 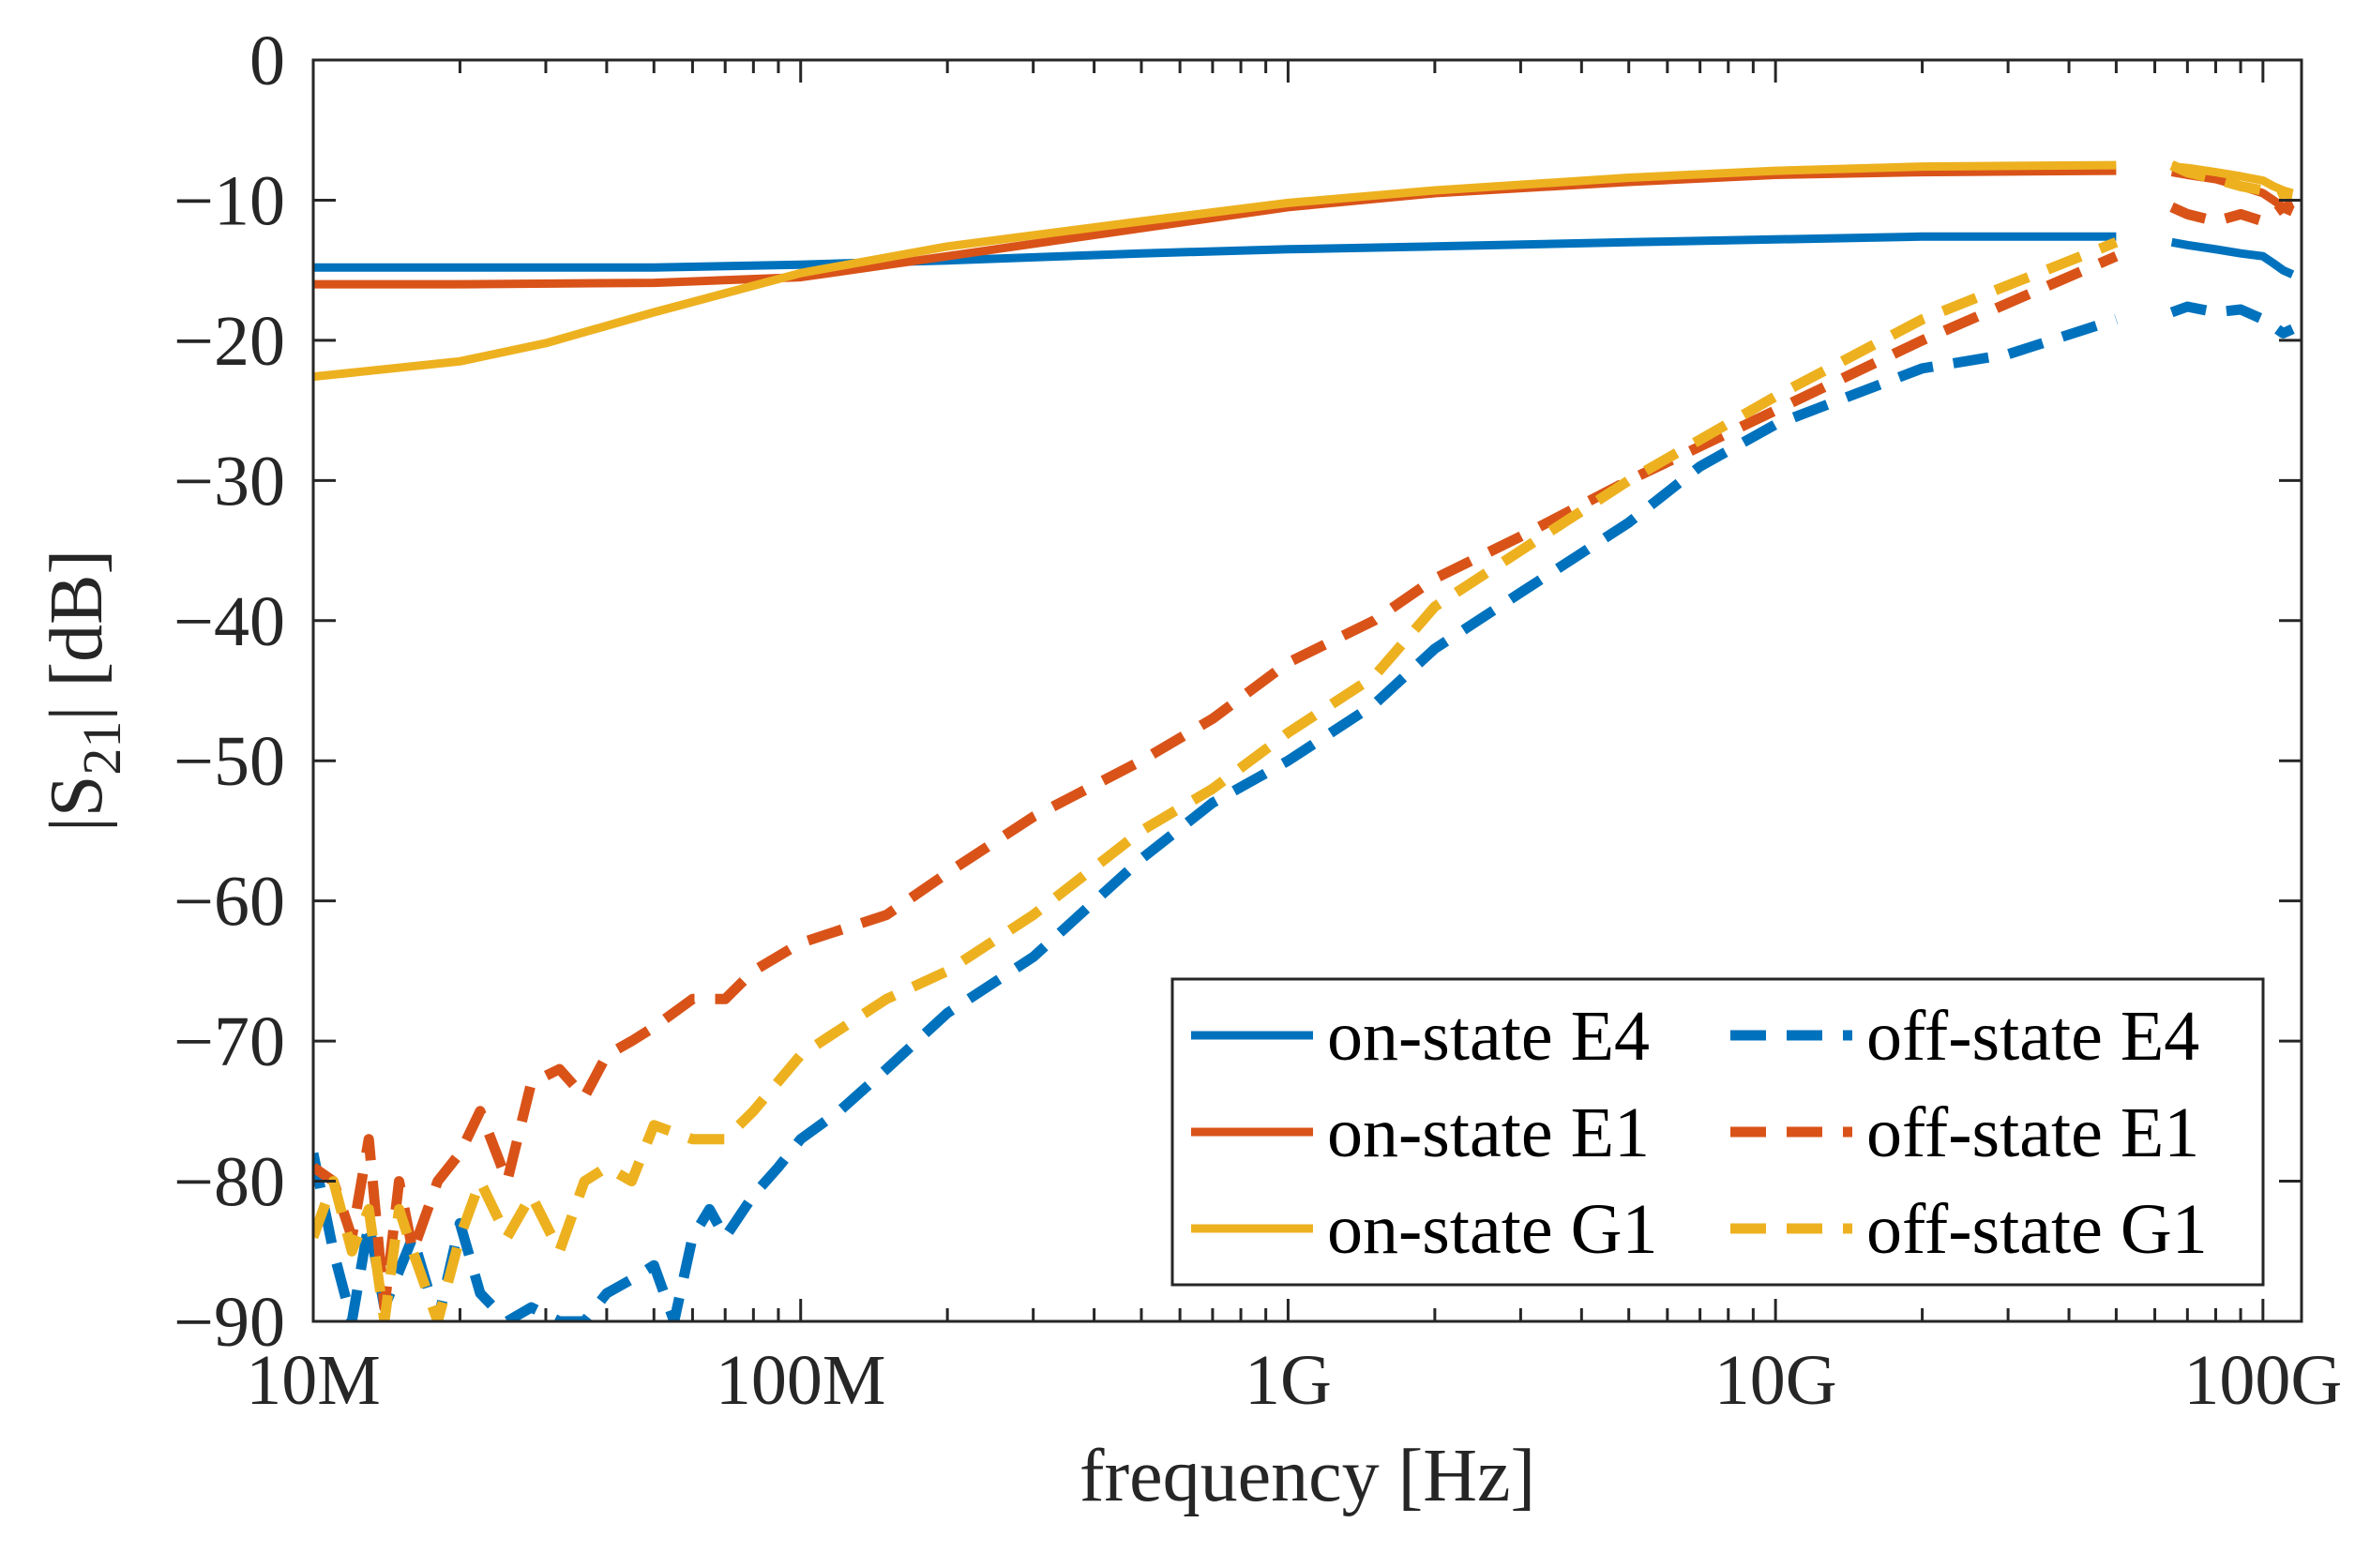 I want to click on y-tick-label: −50, so click(x=229, y=761).